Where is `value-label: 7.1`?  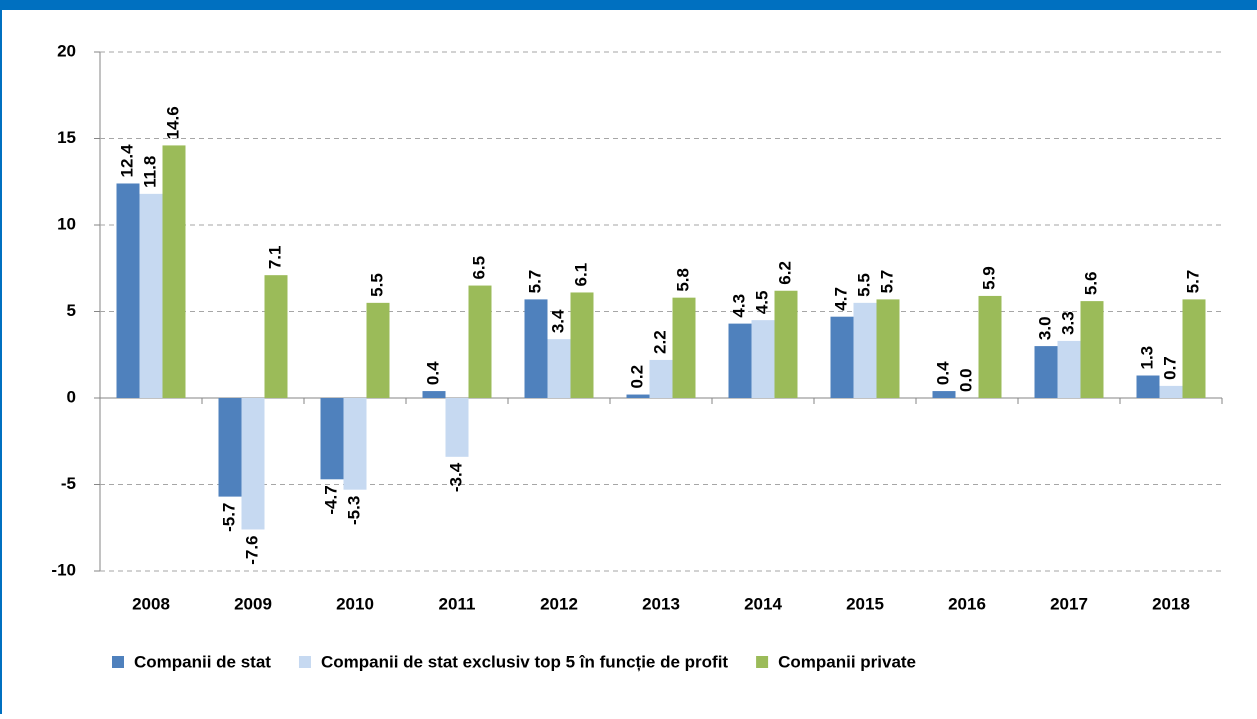
value-label: 7.1 is located at coordinates (274, 258).